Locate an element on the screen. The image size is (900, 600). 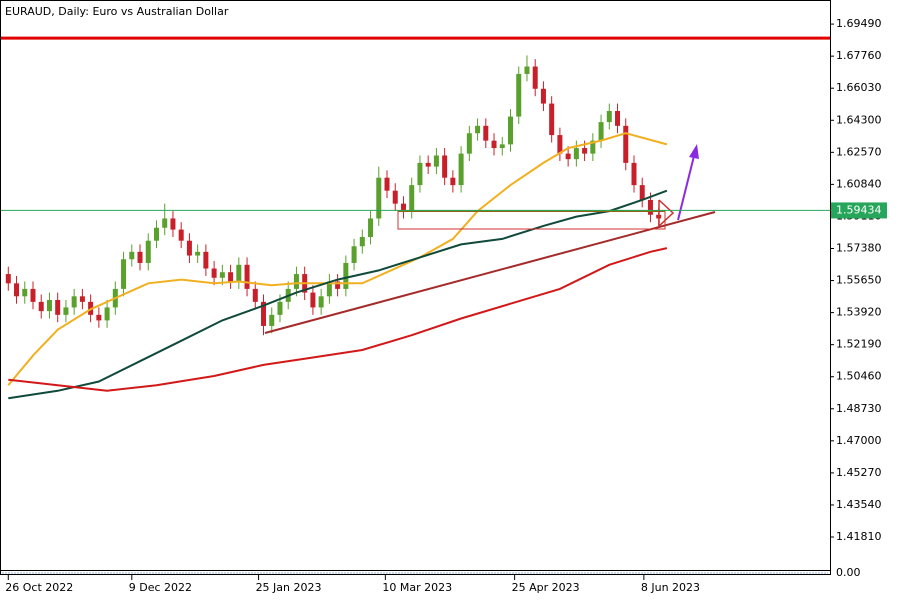
y-tick-label: 1.48730 is located at coordinates (859, 408).